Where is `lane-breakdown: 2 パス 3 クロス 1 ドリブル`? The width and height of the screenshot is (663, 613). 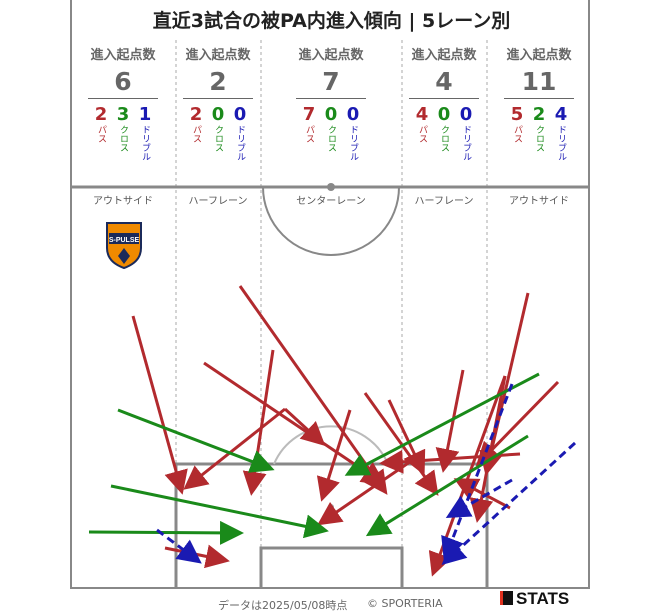
lane-breakdown: 2 パス 3 クロス 1 ドリブル is located at coordinates (123, 133).